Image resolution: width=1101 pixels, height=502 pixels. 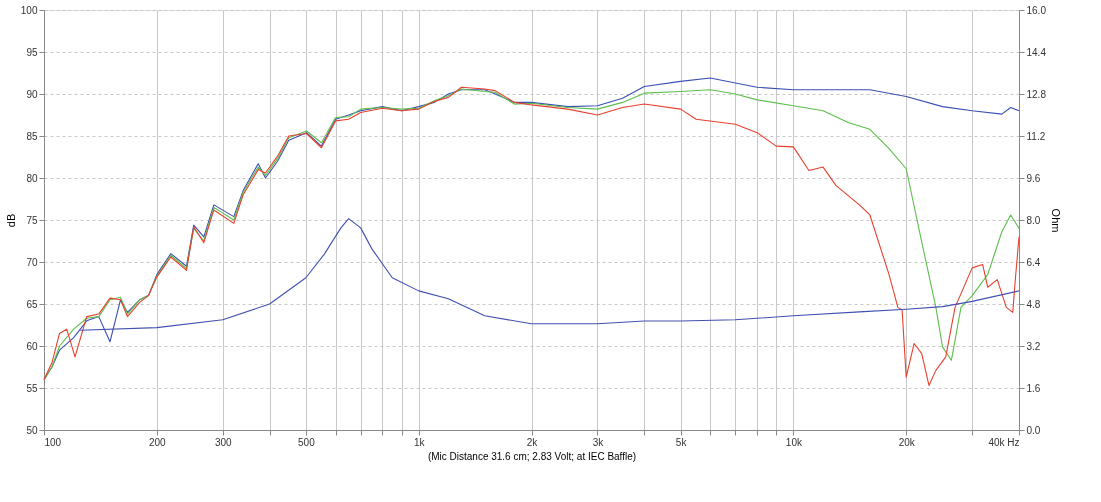 What do you see at coordinates (1036, 10) in the screenshot?
I see `y2-tick-label: 16.0` at bounding box center [1036, 10].